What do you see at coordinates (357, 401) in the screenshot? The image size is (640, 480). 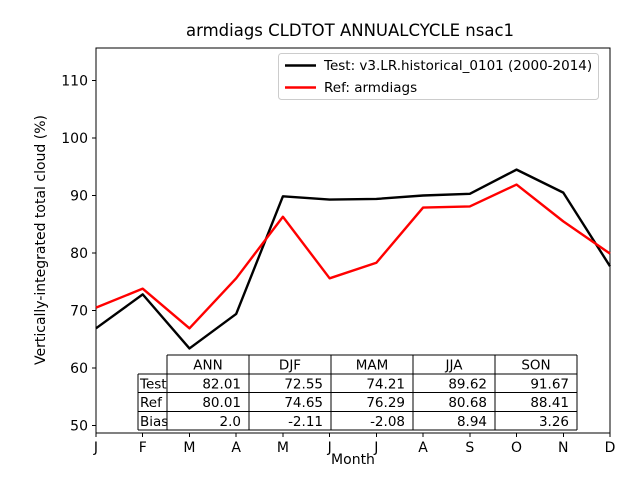 I see `table-body-bg` at bounding box center [357, 401].